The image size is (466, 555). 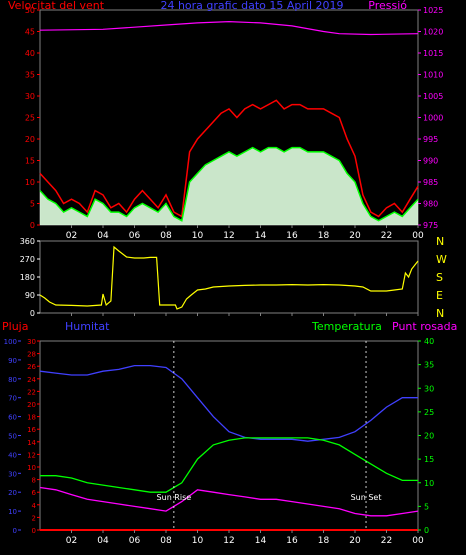 I want to click on pressure-tick-label: 1000, so click(x=433, y=118).